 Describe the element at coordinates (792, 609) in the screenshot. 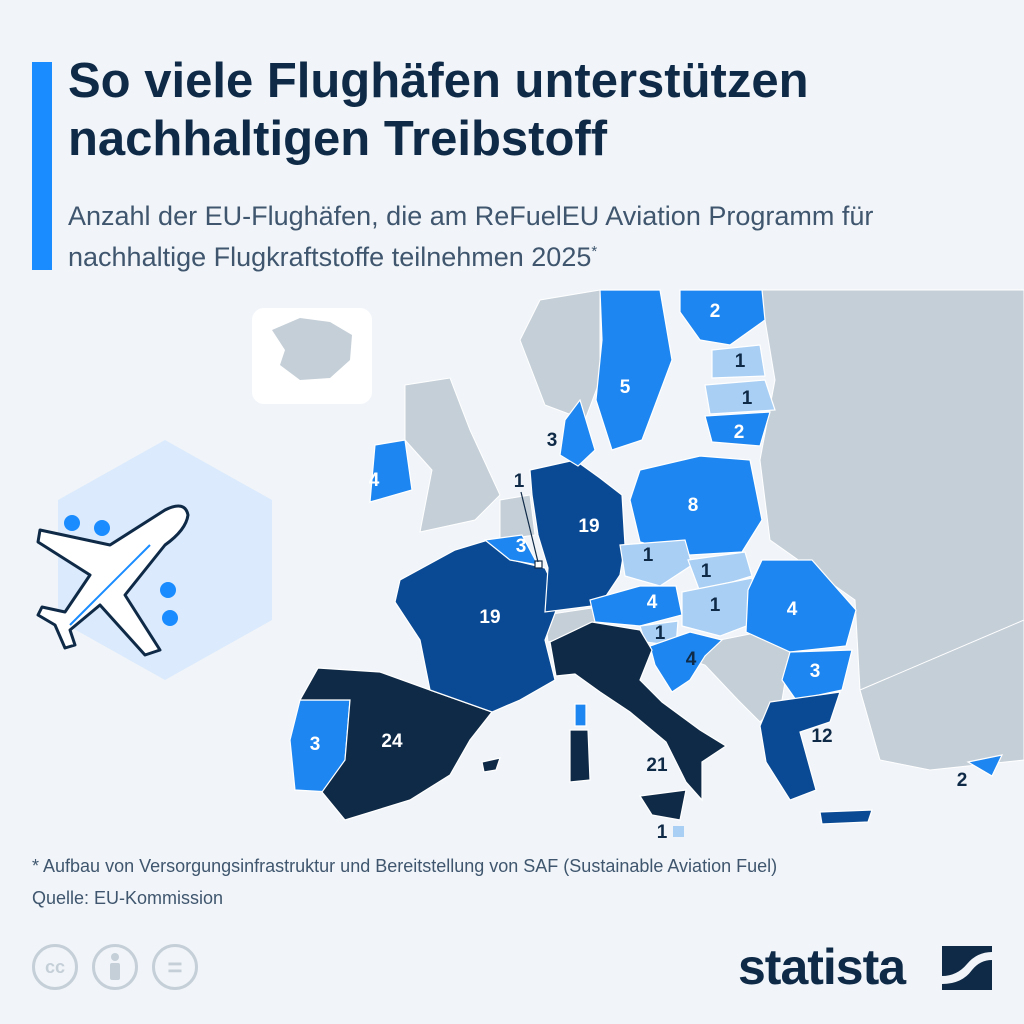

I see `label-romania: 4` at that location.